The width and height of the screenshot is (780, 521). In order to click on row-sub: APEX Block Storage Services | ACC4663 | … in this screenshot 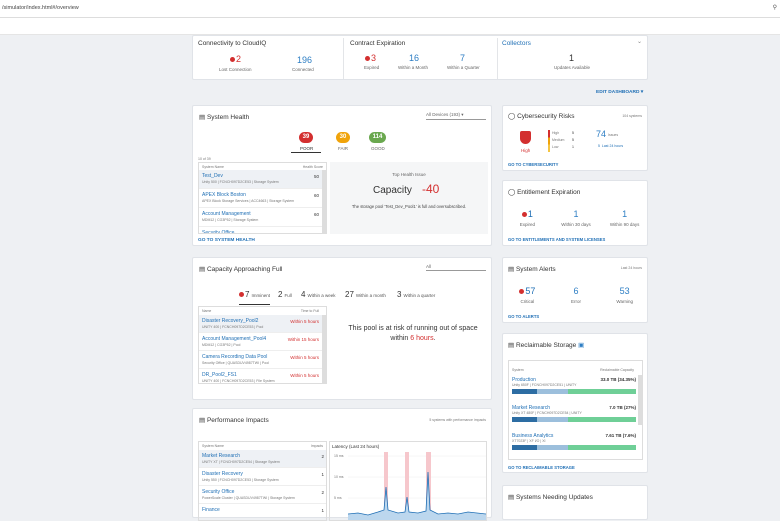, I will do `click(248, 201)`.